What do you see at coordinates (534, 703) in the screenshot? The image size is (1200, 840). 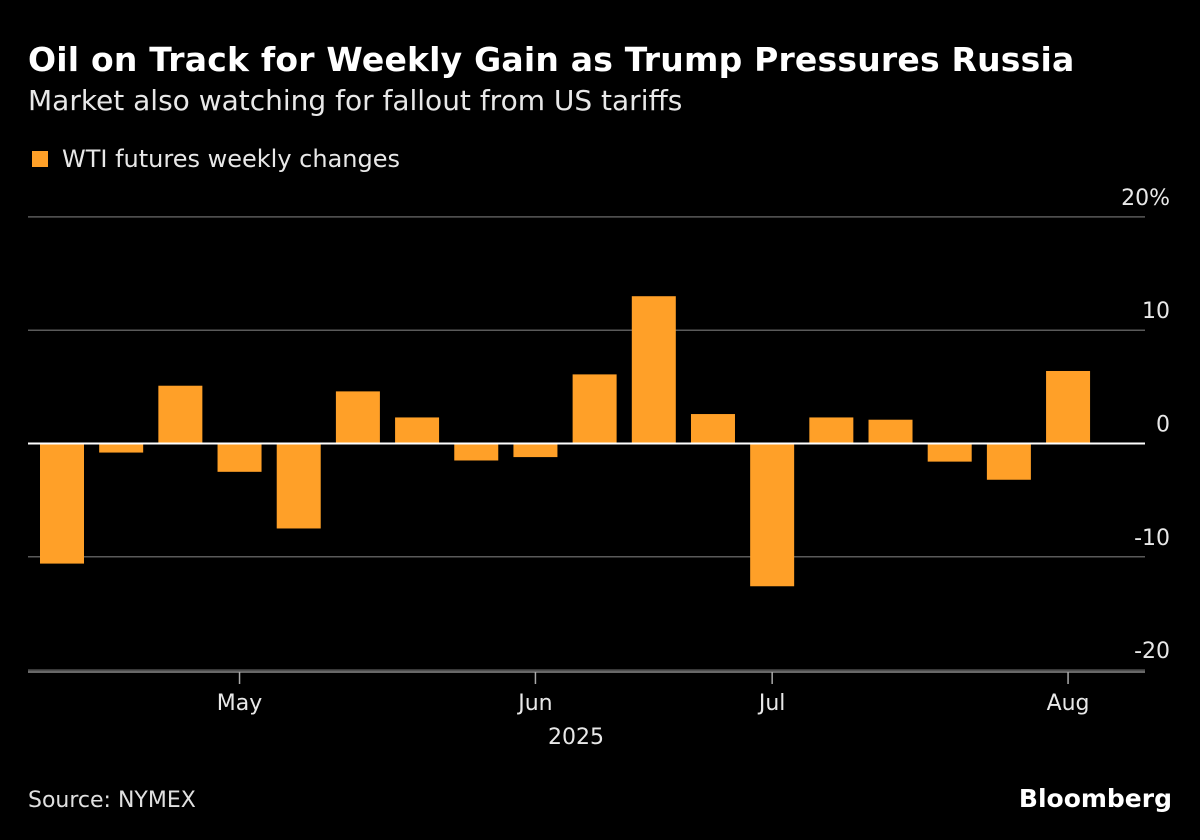 I see `x-tick-label: Jun` at bounding box center [534, 703].